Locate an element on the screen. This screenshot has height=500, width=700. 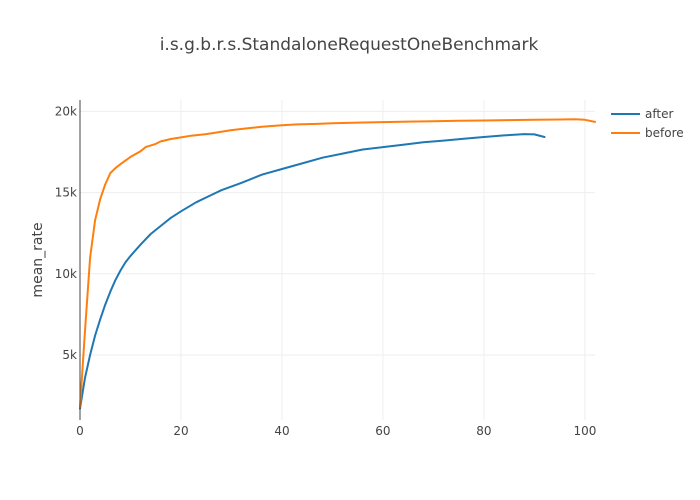
y-axis-label: mean_rate is located at coordinates (38, 259).